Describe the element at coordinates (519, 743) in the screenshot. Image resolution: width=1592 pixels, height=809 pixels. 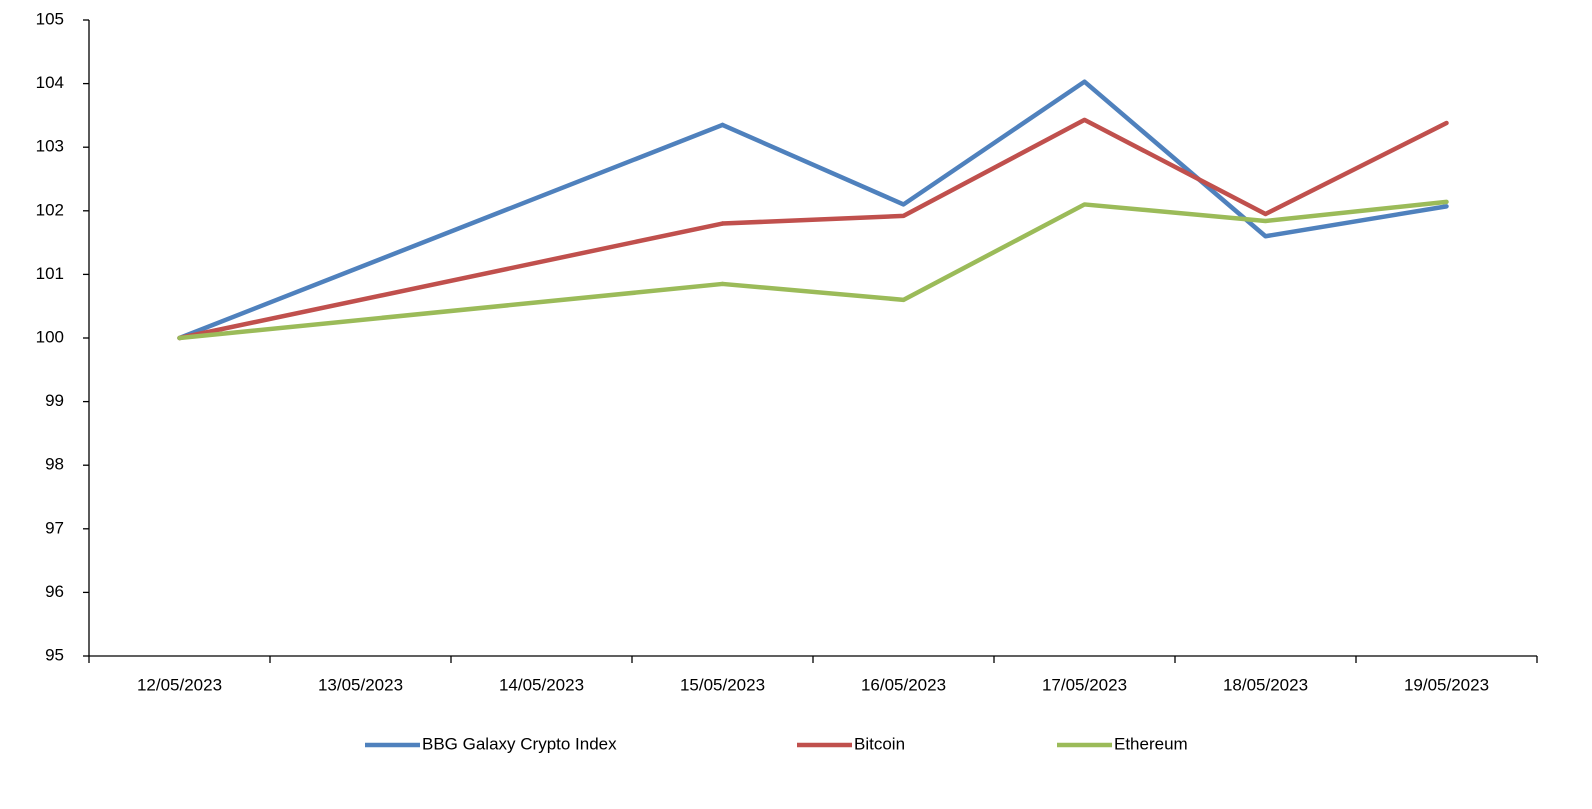
I see `legend-label: BBG Galaxy Crypto Index` at that location.